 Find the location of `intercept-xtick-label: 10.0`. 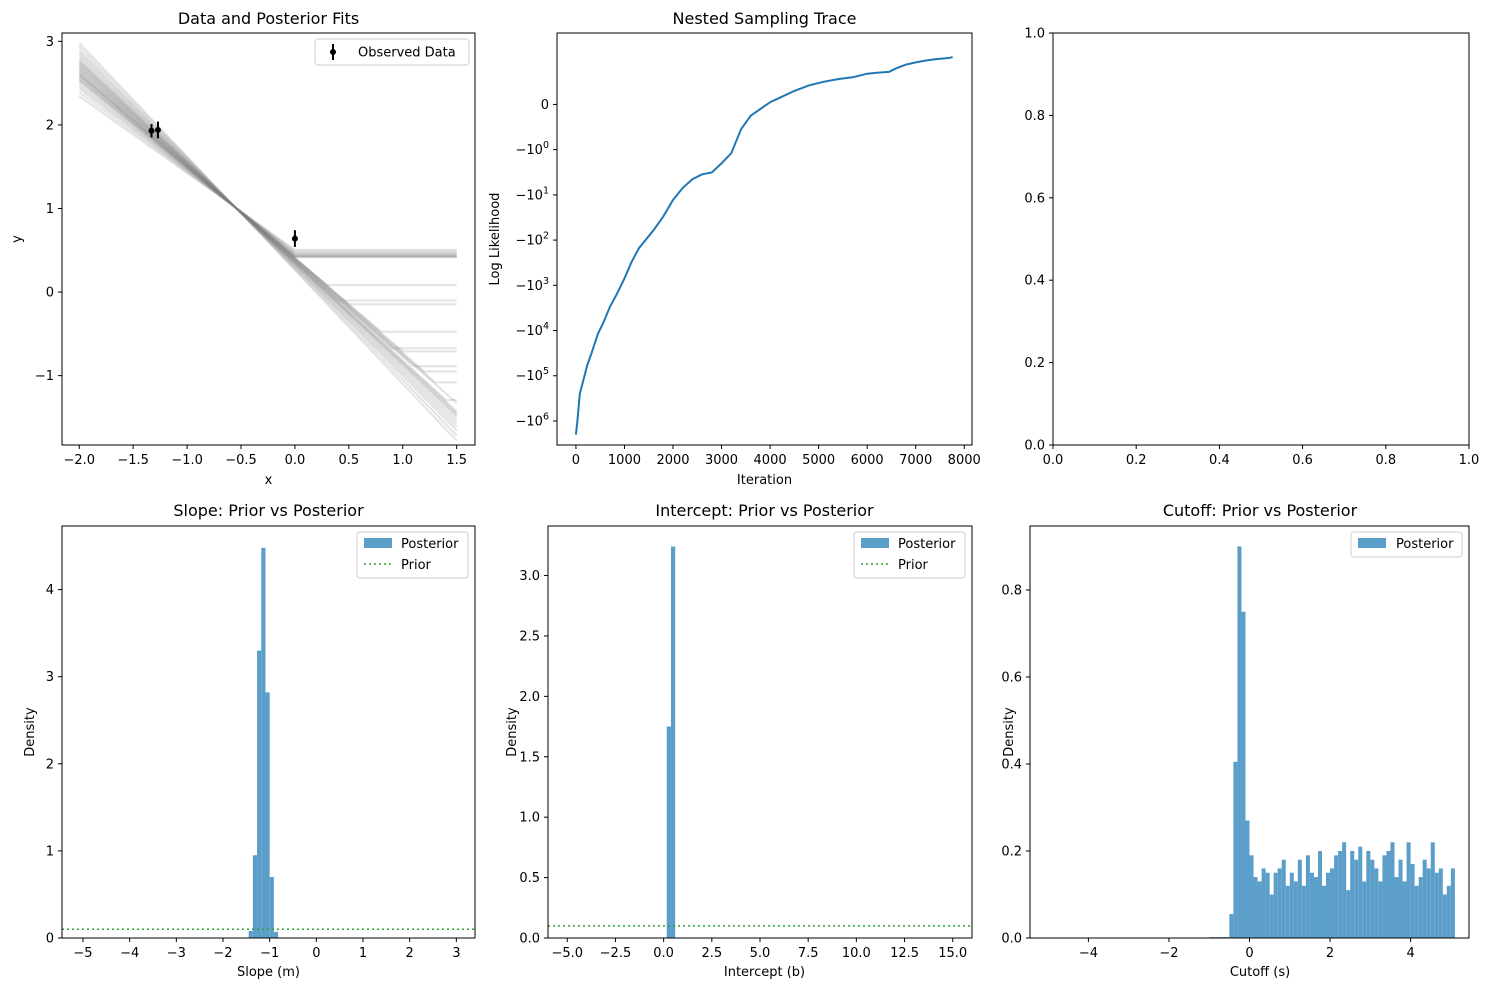

intercept-xtick-label: 10.0 is located at coordinates (856, 953).